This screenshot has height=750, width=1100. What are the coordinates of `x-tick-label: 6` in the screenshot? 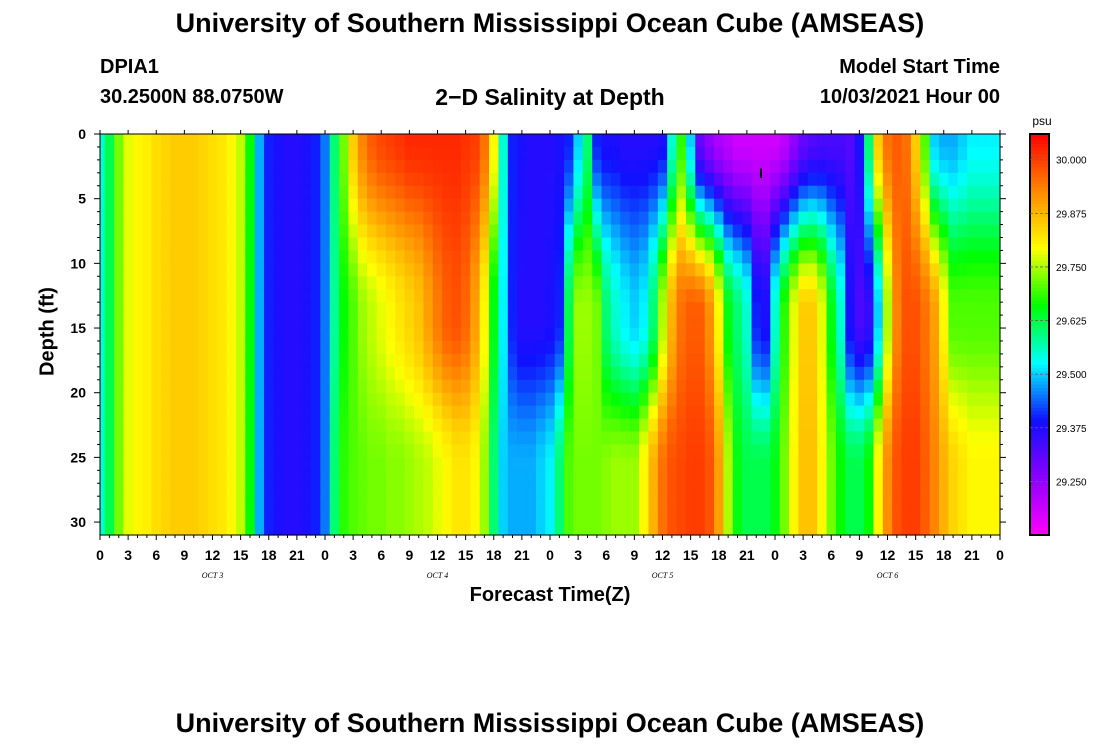 It's located at (381, 555).